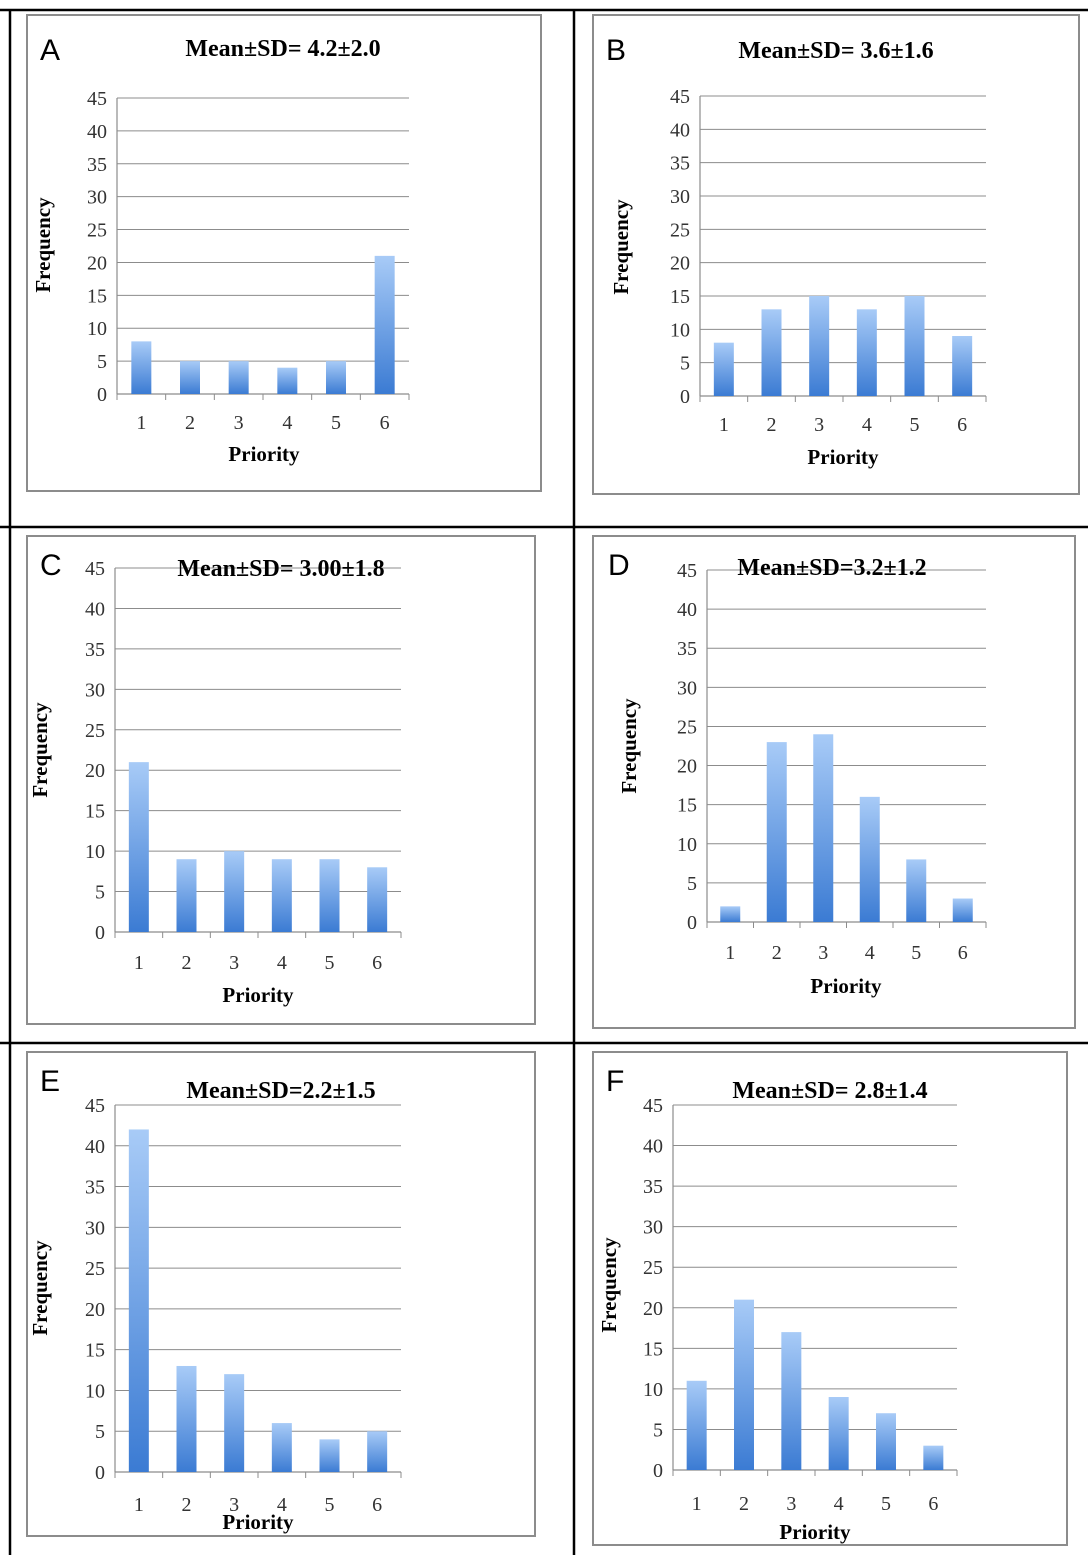 This screenshot has width=1088, height=1555. I want to click on chart-title: Mean±SD= 3.6±1.6, so click(835, 51).